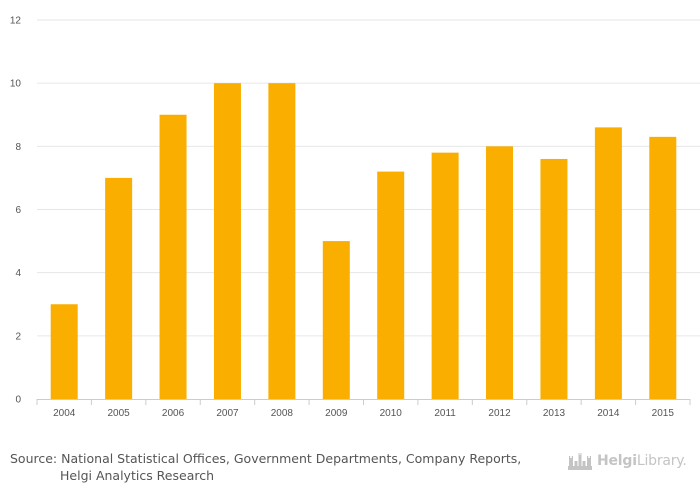 Image resolution: width=700 pixels, height=500 pixels. Describe the element at coordinates (554, 413) in the screenshot. I see `x-tick-label: 2013` at that location.